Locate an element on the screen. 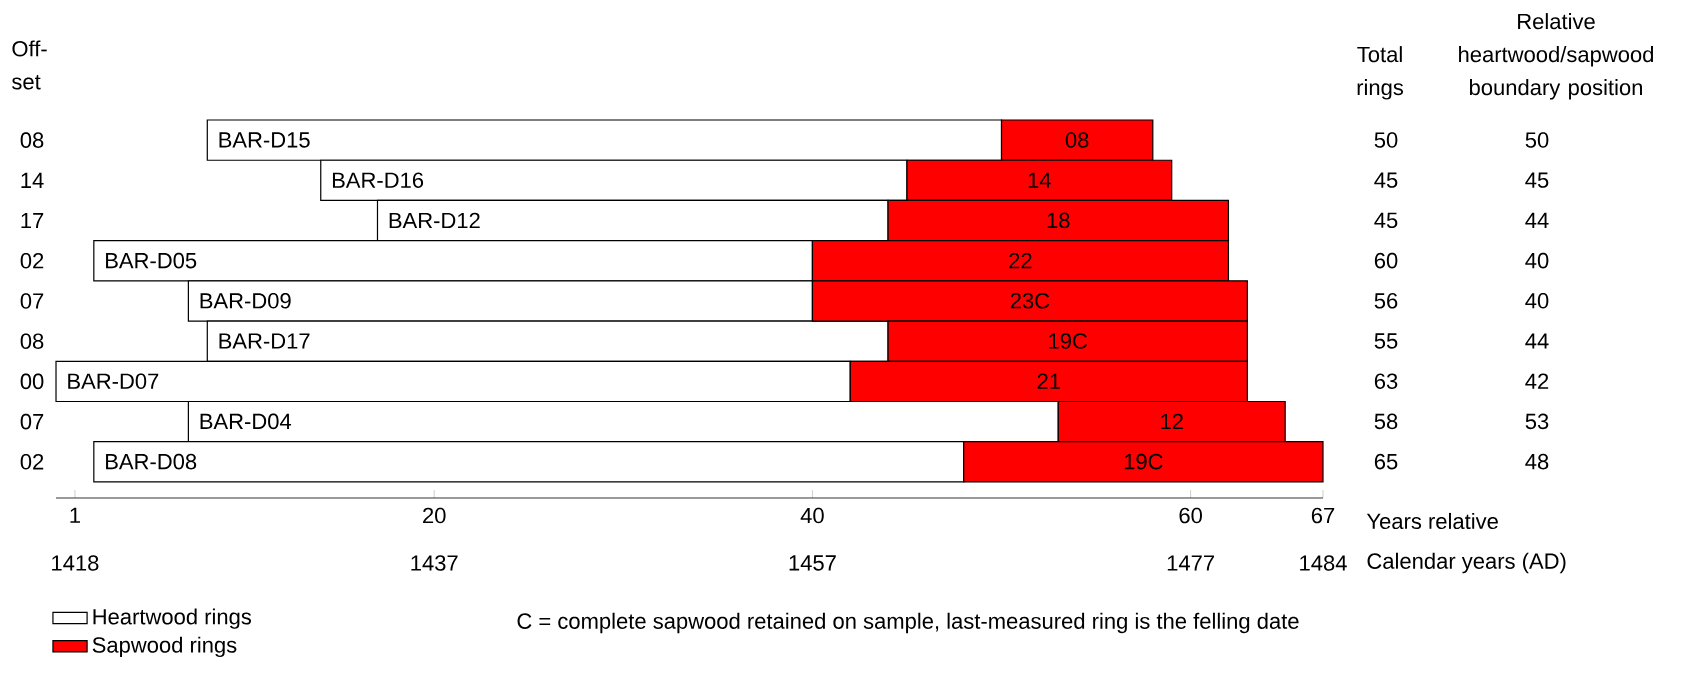  y-axis-title: Off-set is located at coordinates (29, 65).